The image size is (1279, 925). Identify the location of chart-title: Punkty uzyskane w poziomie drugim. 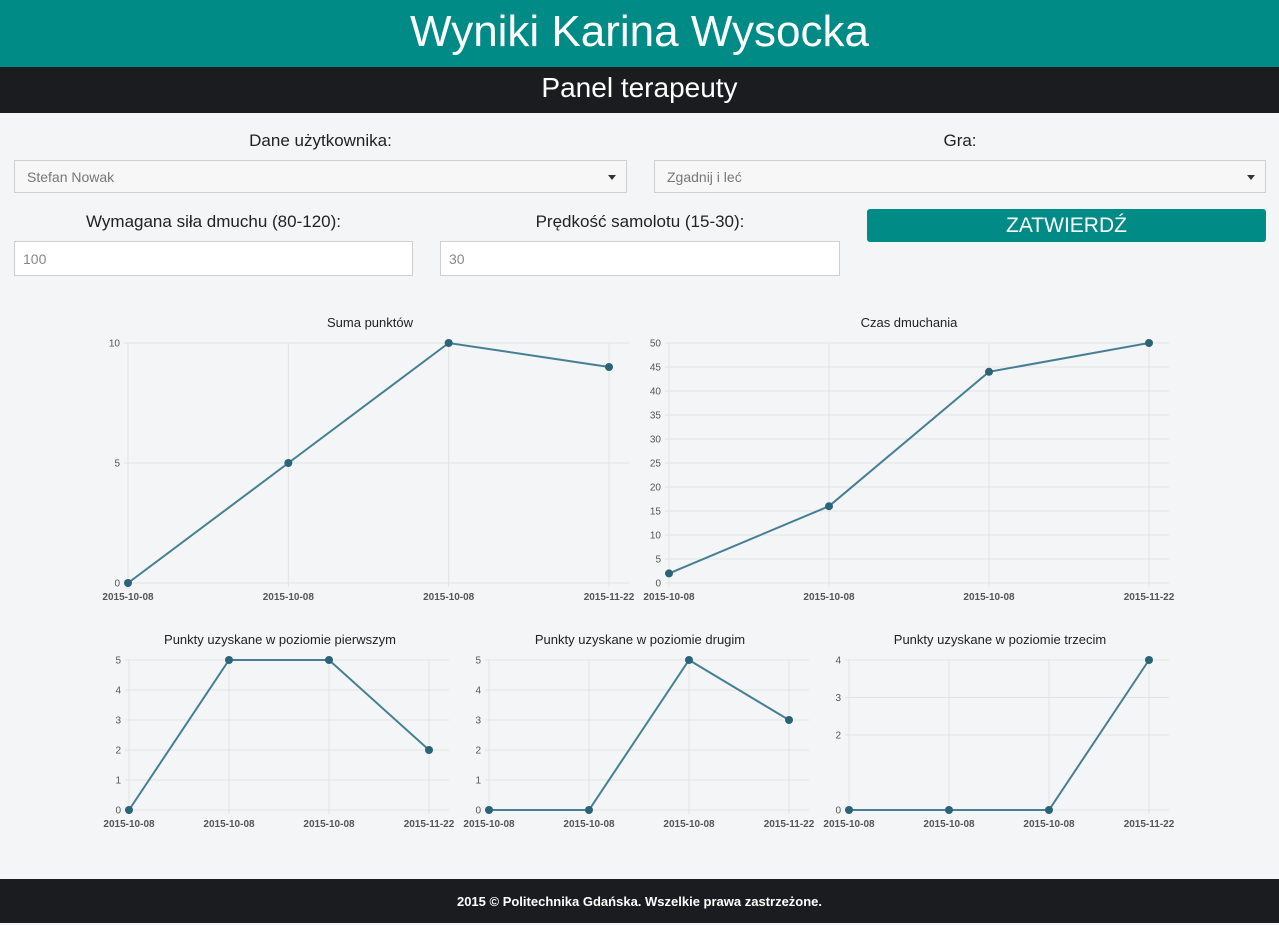
(640, 639).